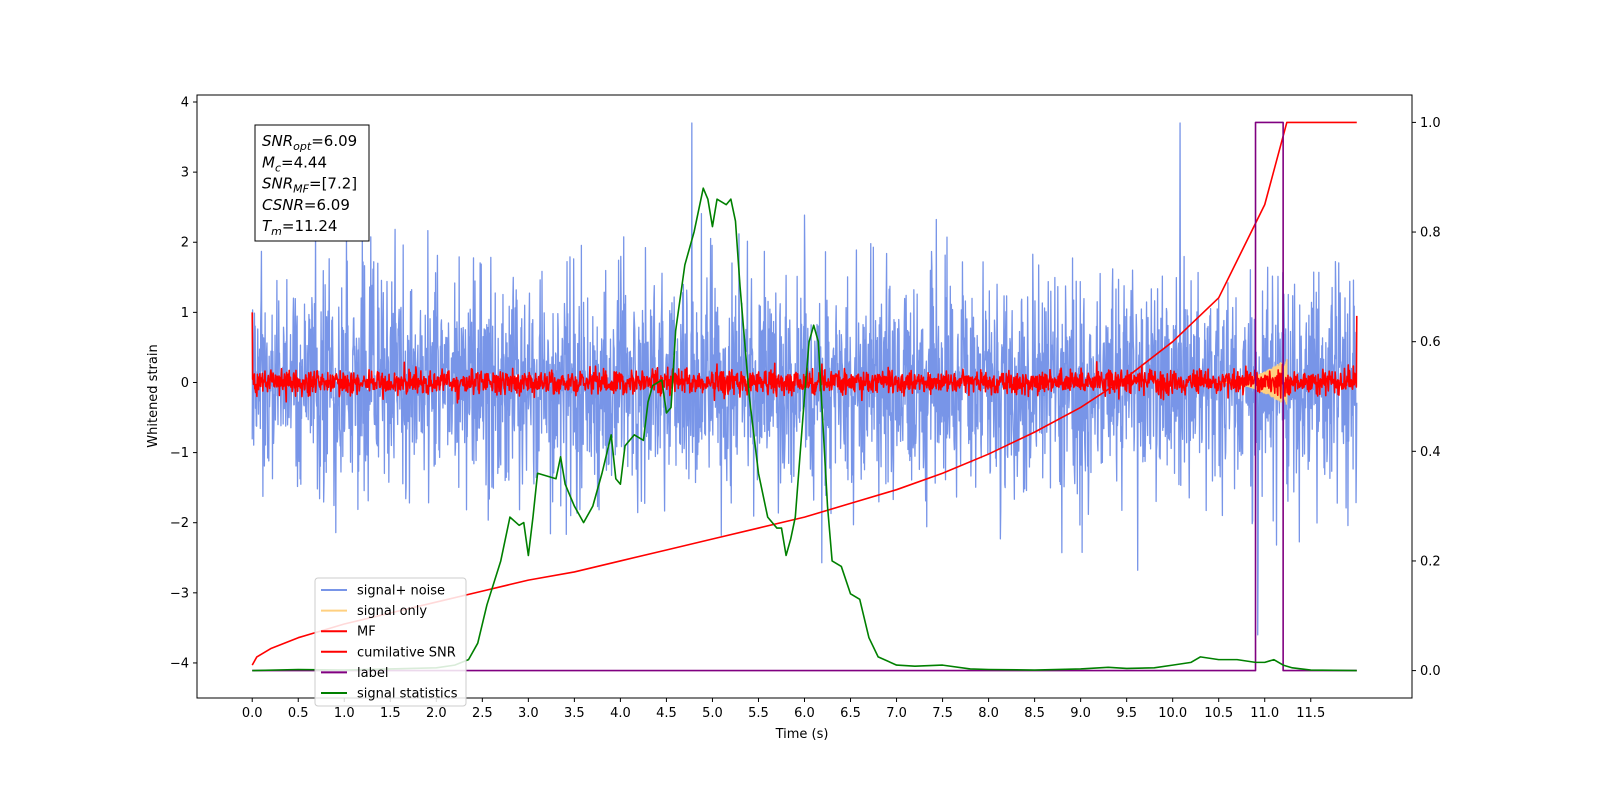 This screenshot has height=800, width=1600. I want to click on legend-entry-label: signal+ noise, so click(401, 591).